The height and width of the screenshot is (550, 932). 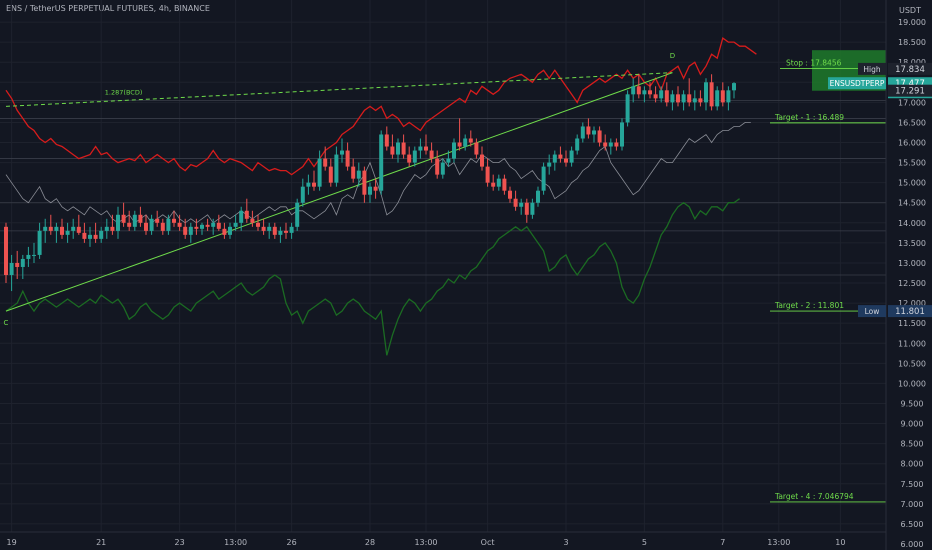 What do you see at coordinates (814, 496) in the screenshot?
I see `target-label: Target - 4 : 7.046794` at bounding box center [814, 496].